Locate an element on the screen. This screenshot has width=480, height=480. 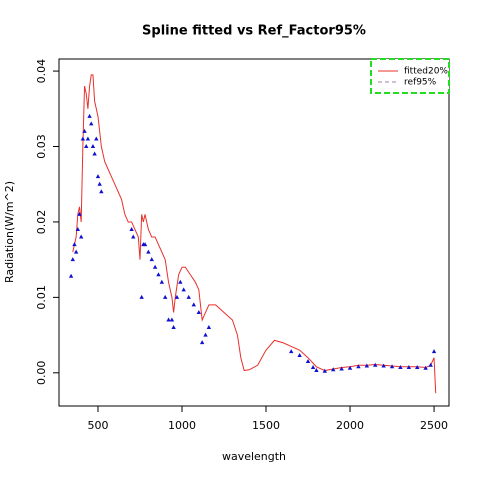
x-tick-label: 2000 is located at coordinates (350, 425).